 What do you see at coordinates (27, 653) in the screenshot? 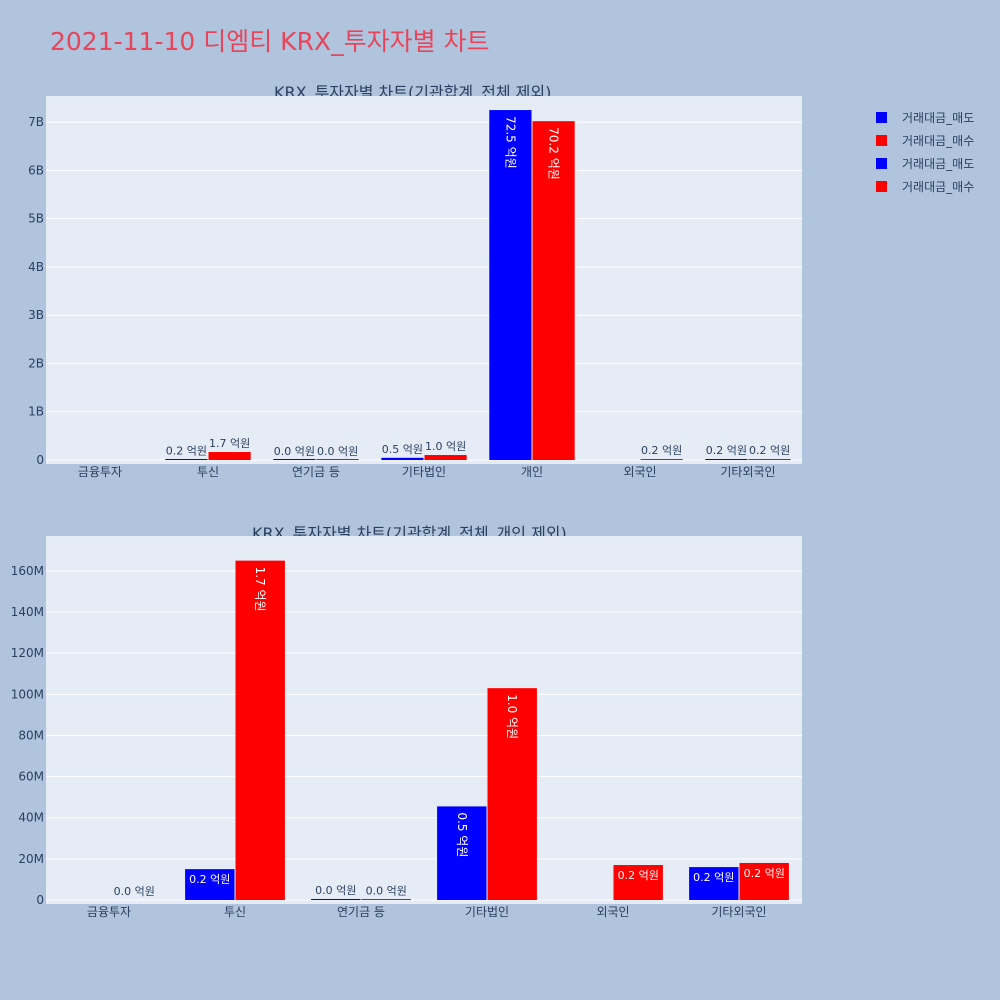
I see `y-tick-label: 120M` at bounding box center [27, 653].